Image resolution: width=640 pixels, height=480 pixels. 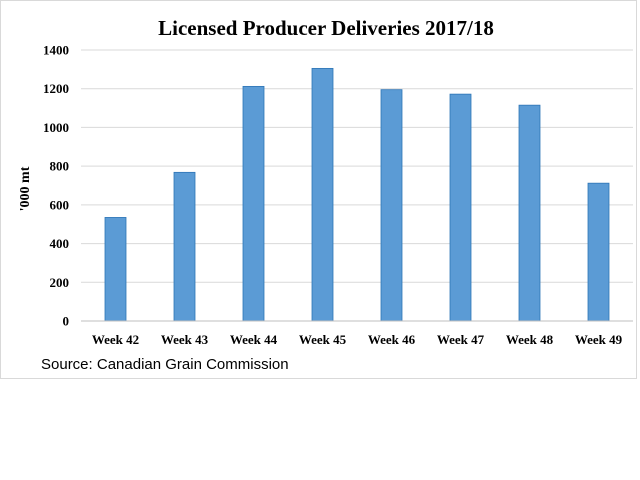 I want to click on y-tick-label: 1000, so click(x=56, y=127).